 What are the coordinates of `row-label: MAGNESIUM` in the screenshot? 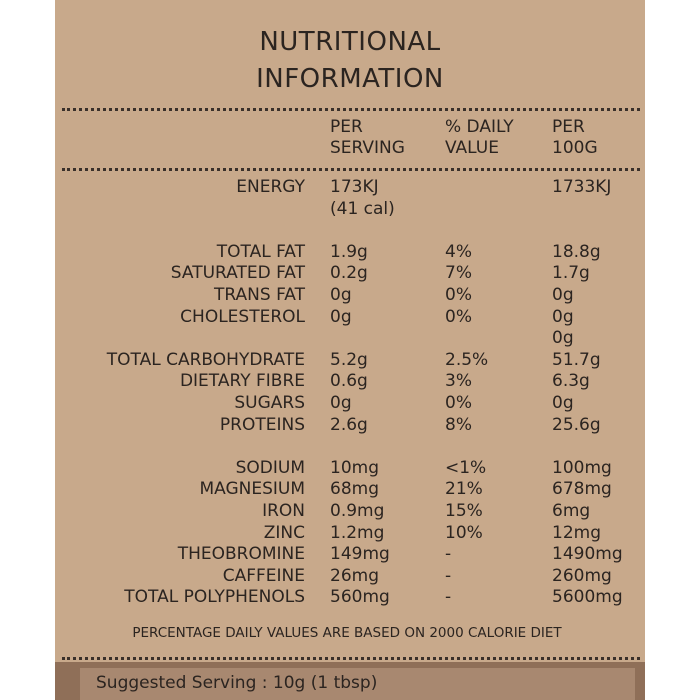 It's located at (252, 489).